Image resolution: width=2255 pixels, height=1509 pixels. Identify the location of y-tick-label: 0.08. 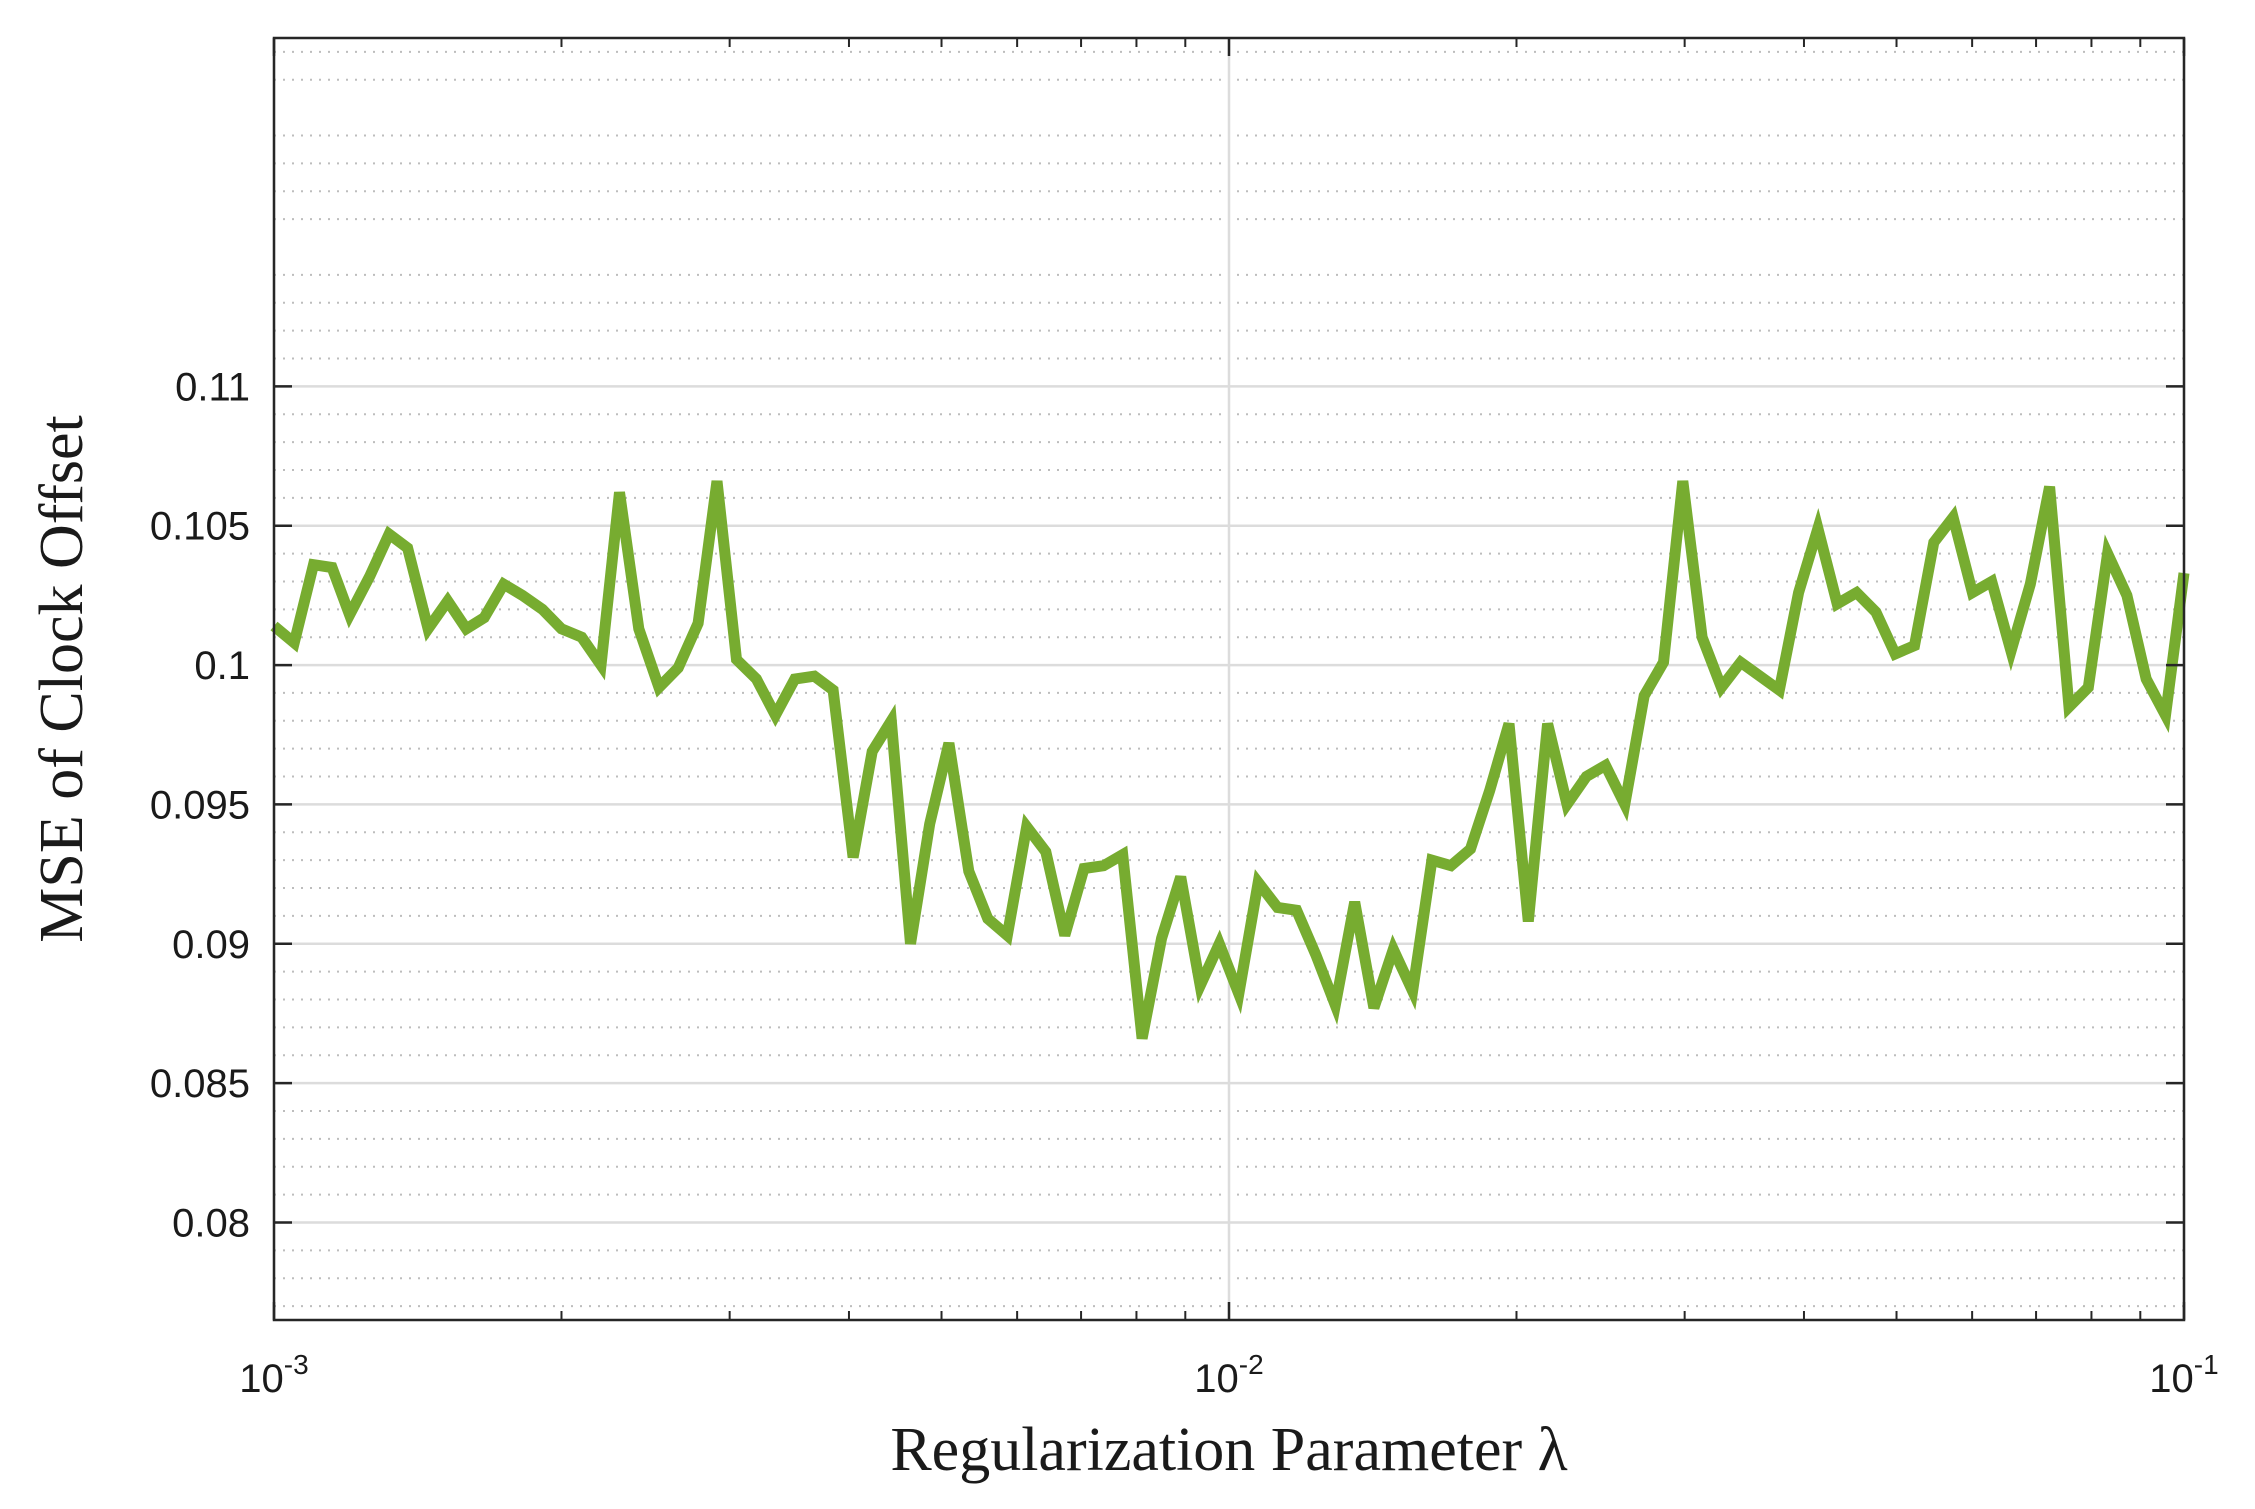
(211, 1223).